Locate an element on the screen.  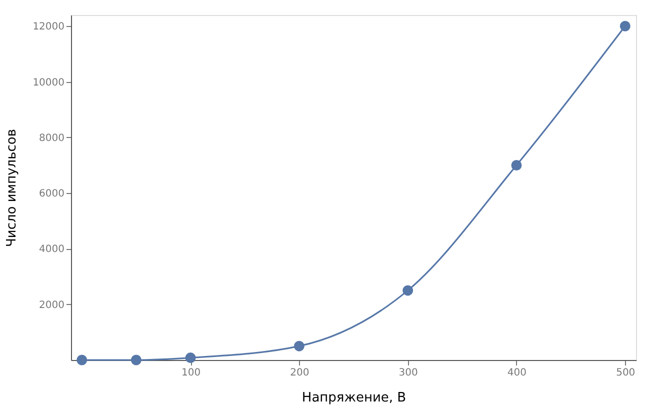
x-tick-label: 300 is located at coordinates (408, 373).